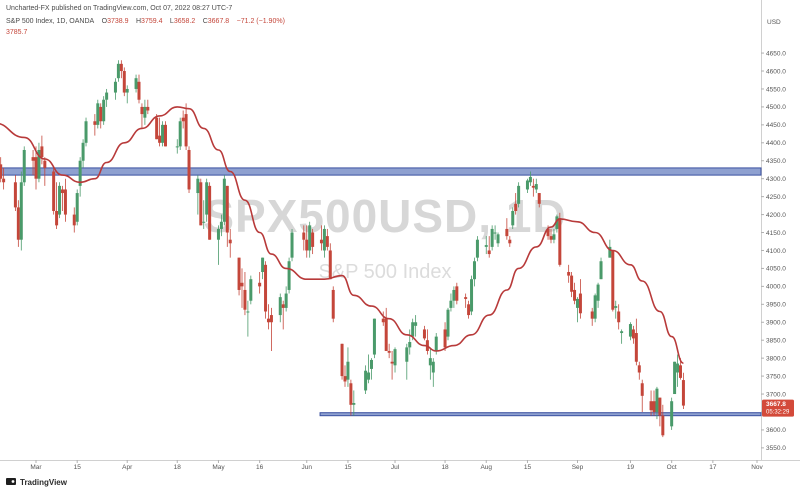 The height and width of the screenshot is (492, 800). What do you see at coordinates (540, 414) in the screenshot?
I see `support-zone` at bounding box center [540, 414].